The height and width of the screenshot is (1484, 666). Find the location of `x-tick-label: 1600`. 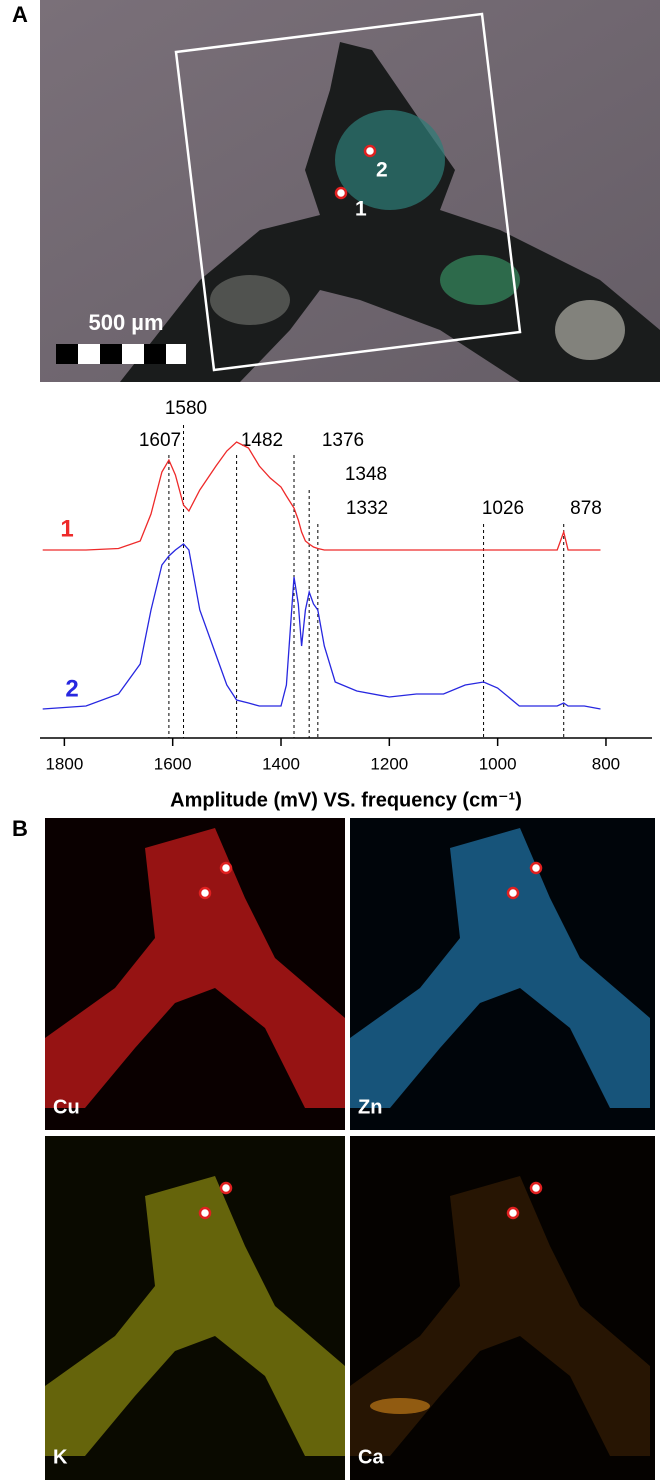

x-tick-label: 1600 is located at coordinates (173, 763).